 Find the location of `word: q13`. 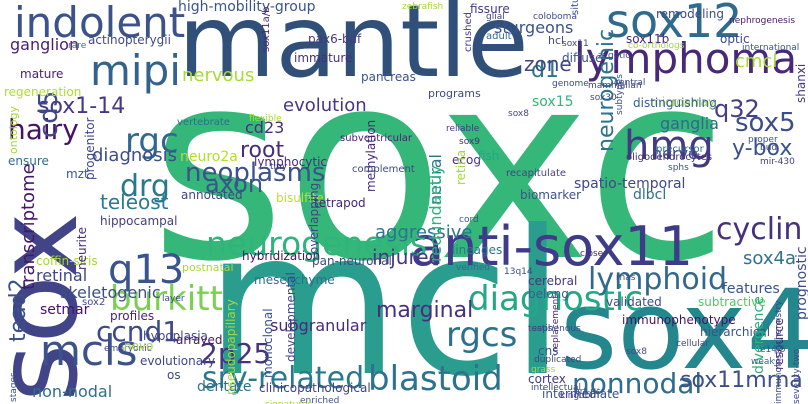

word: q13 is located at coordinates (146, 270).